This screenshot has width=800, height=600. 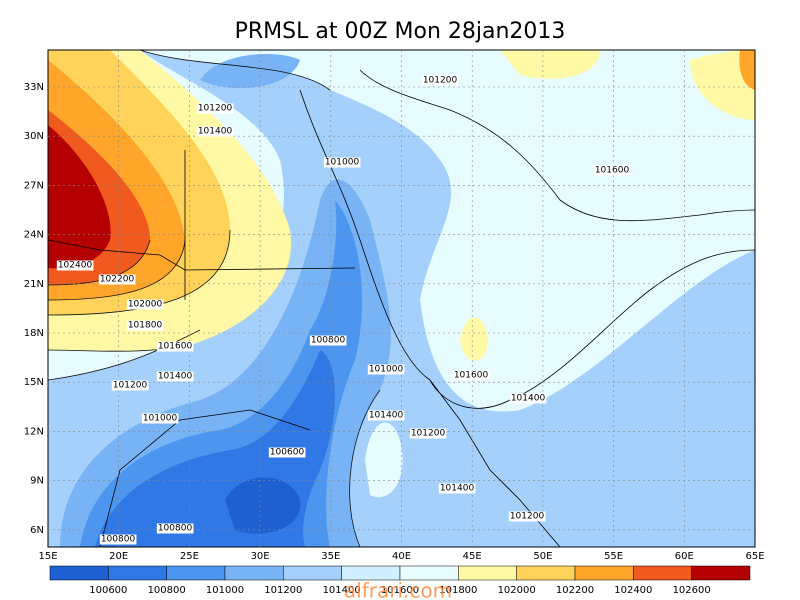 I want to click on contour-label: 102200, so click(x=117, y=280).